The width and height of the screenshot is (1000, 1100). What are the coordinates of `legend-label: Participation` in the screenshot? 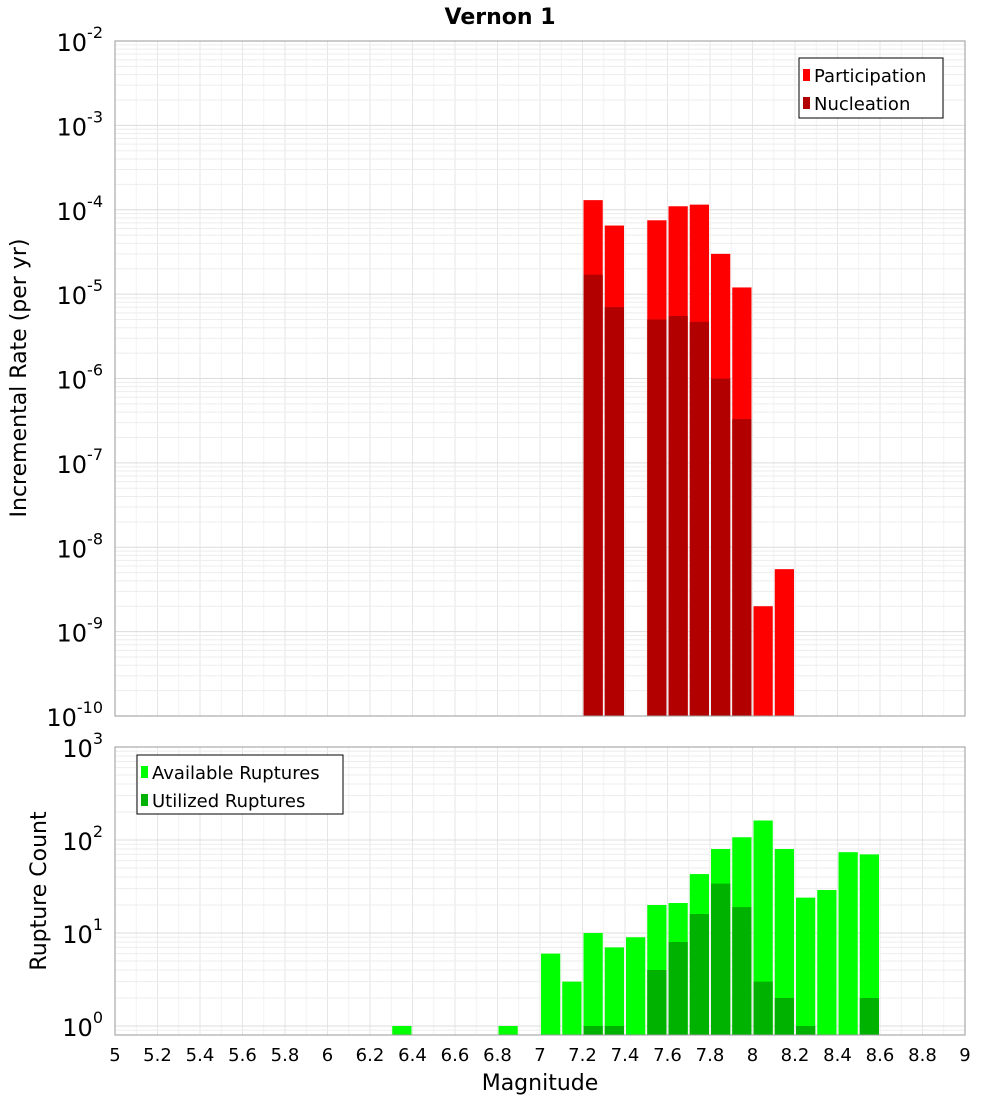 It's located at (870, 76).